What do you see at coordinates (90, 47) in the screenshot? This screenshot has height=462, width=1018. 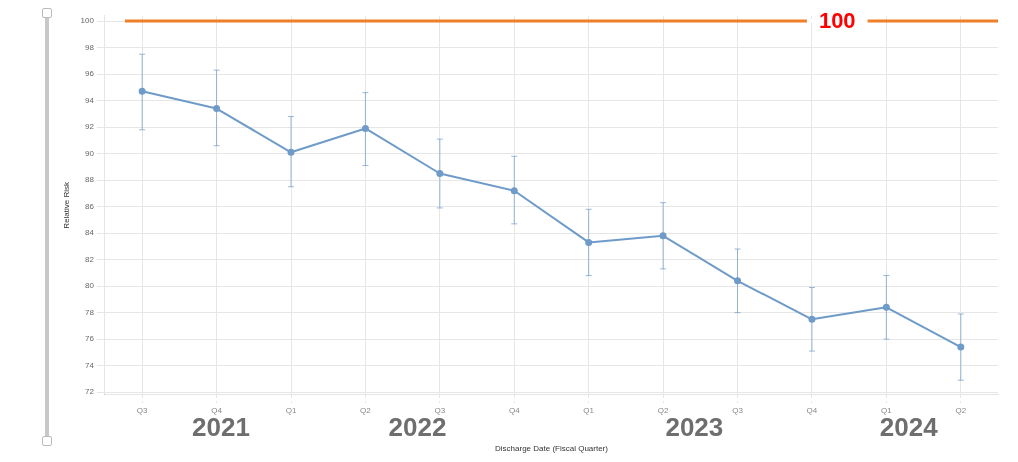 I see `y-tick-label: 98` at bounding box center [90, 47].